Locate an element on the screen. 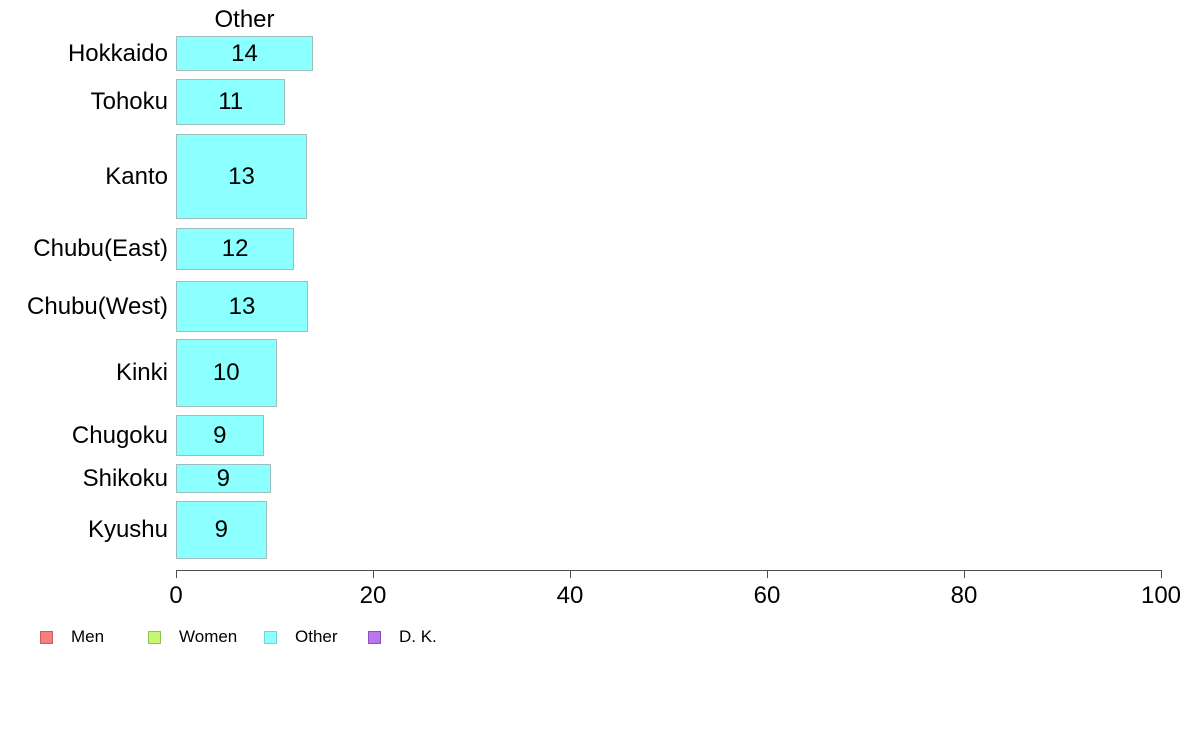  category-label: Chugoku is located at coordinates (119, 435).